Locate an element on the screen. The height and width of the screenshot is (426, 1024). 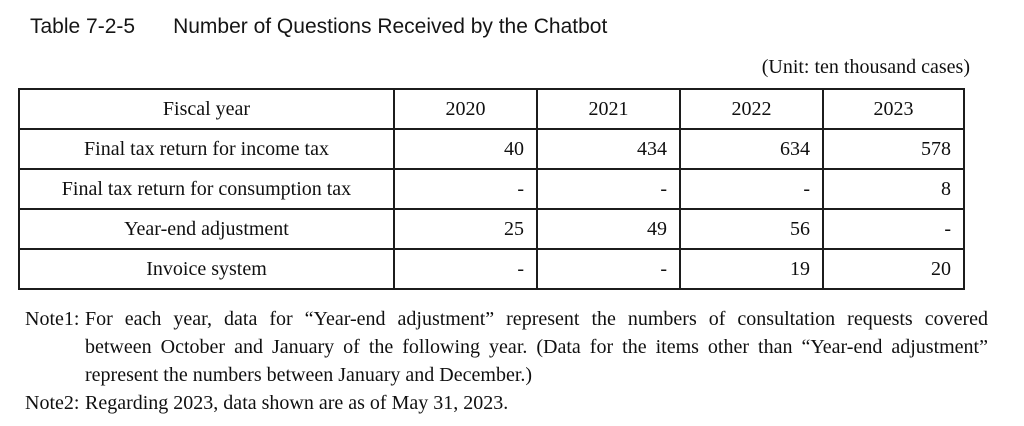
row-label: Year-end adjustment is located at coordinates (206, 229).